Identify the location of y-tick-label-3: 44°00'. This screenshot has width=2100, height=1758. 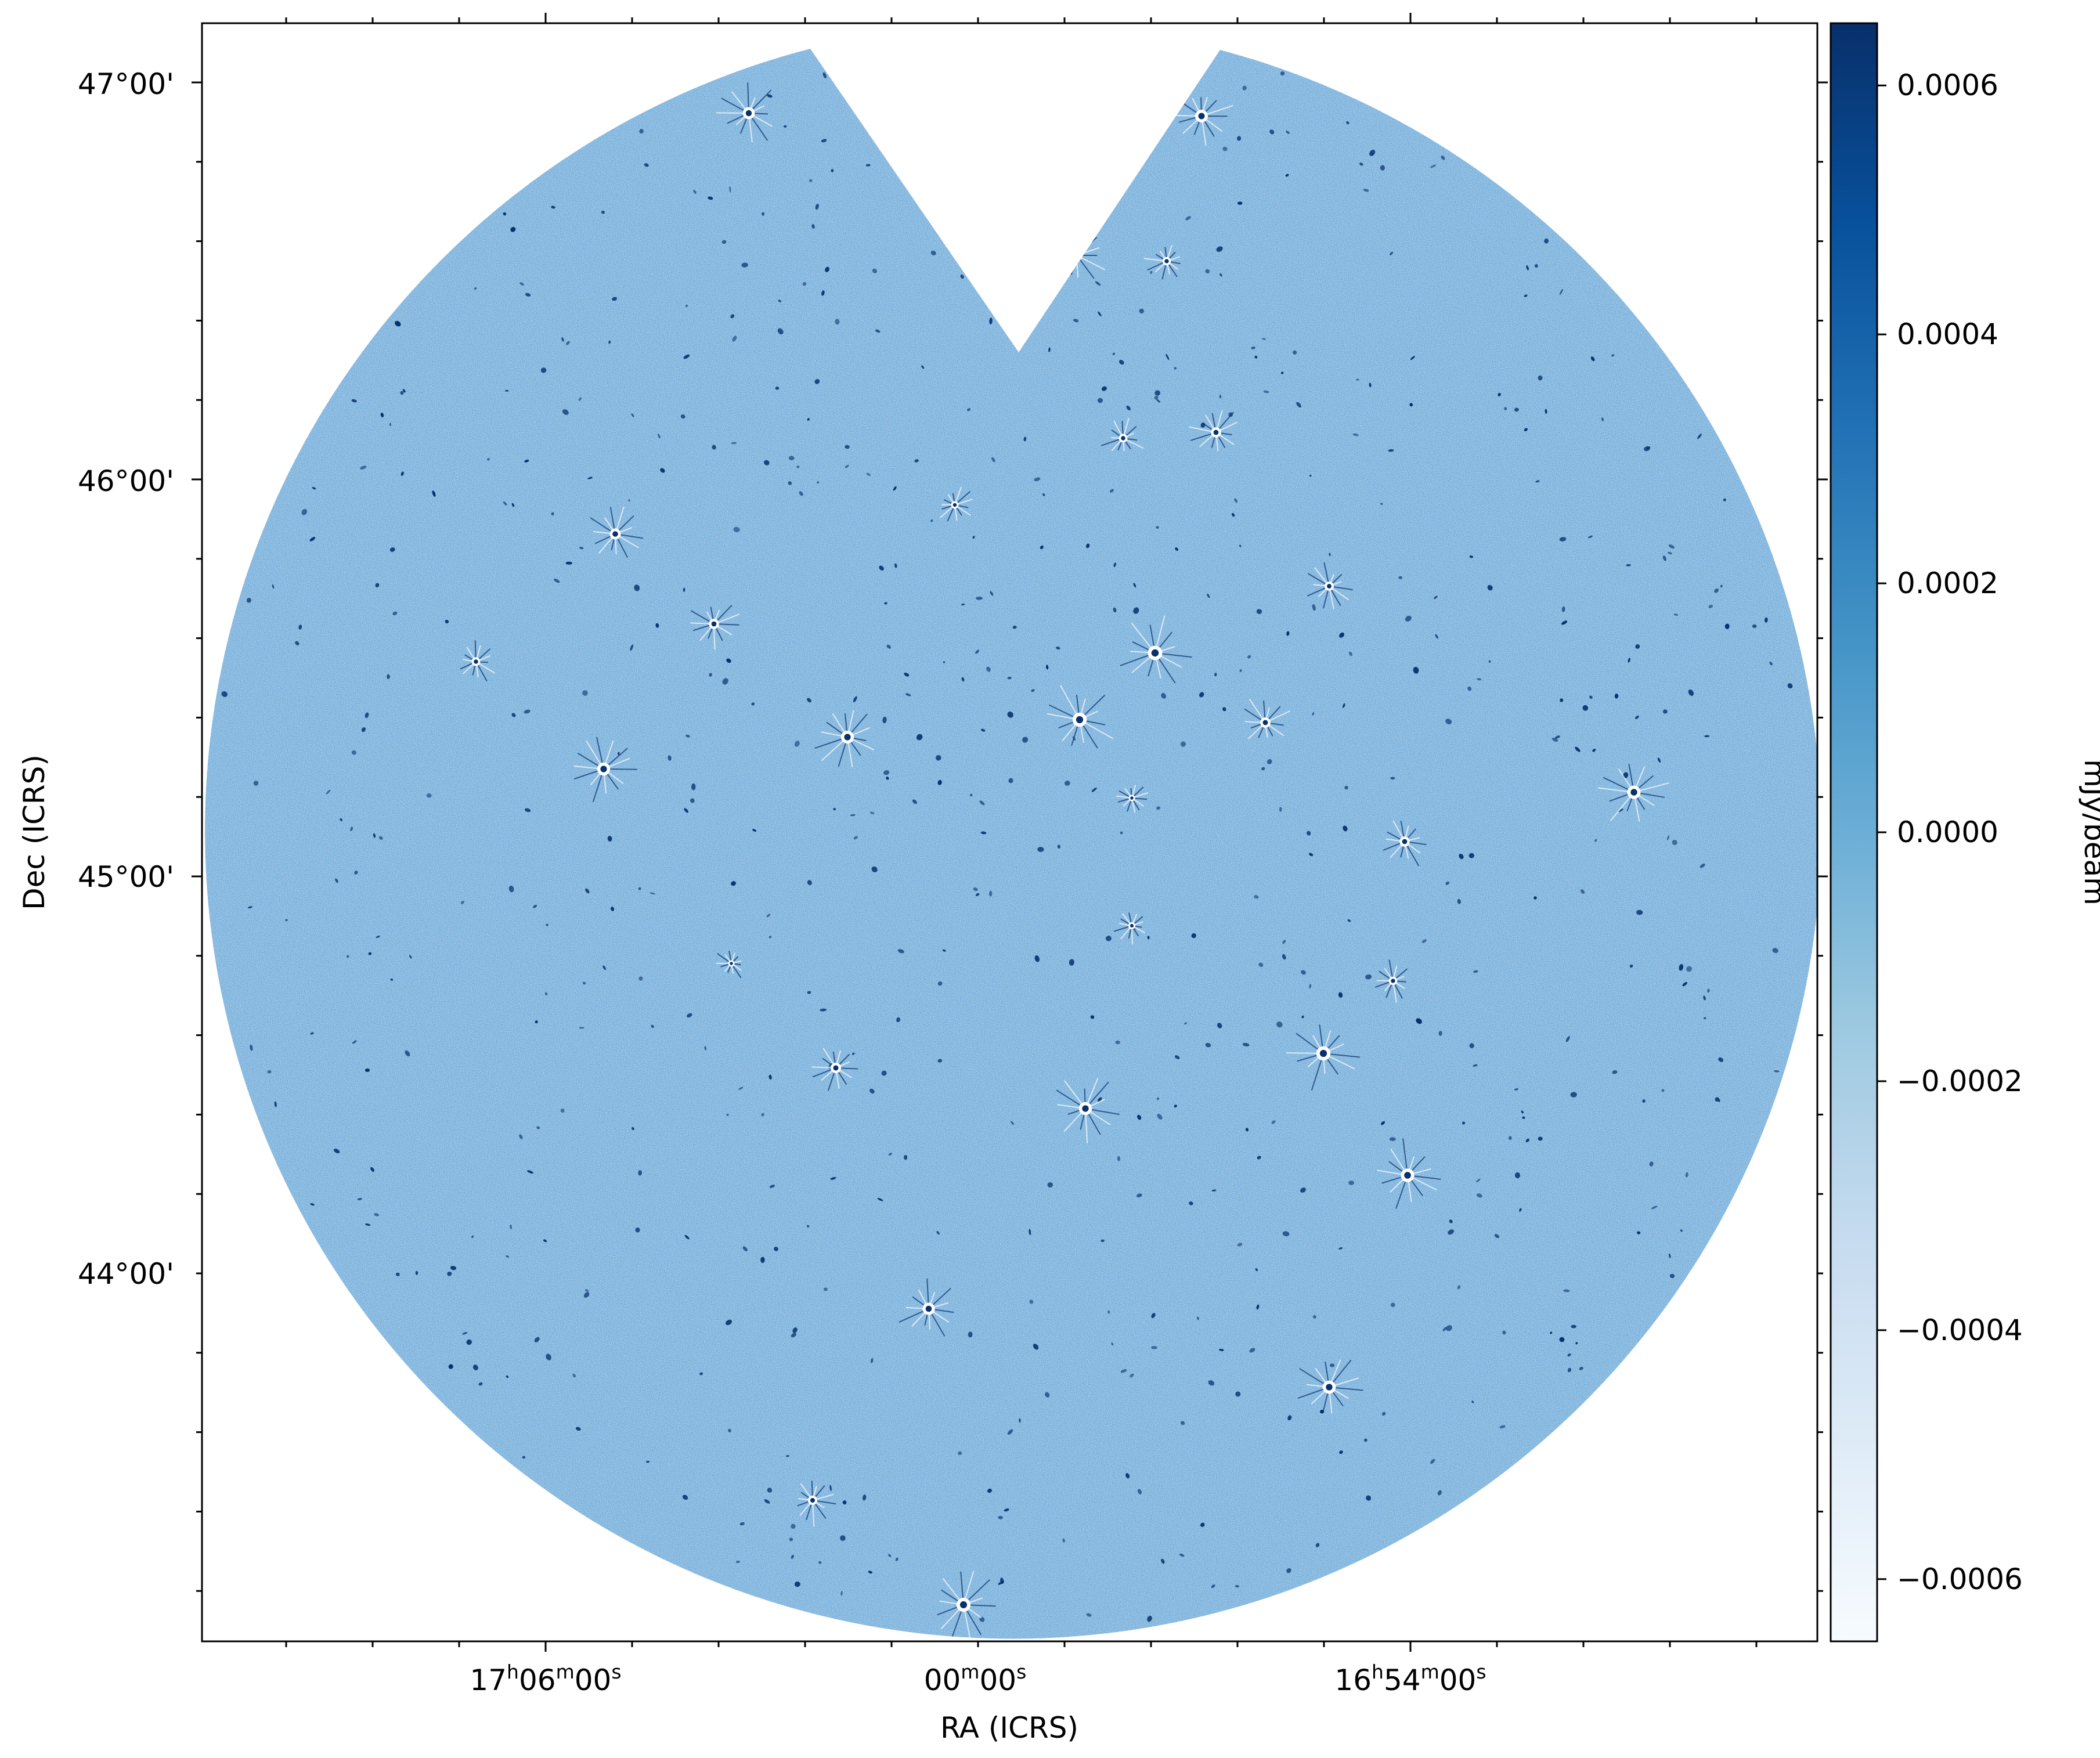
(126, 1274).